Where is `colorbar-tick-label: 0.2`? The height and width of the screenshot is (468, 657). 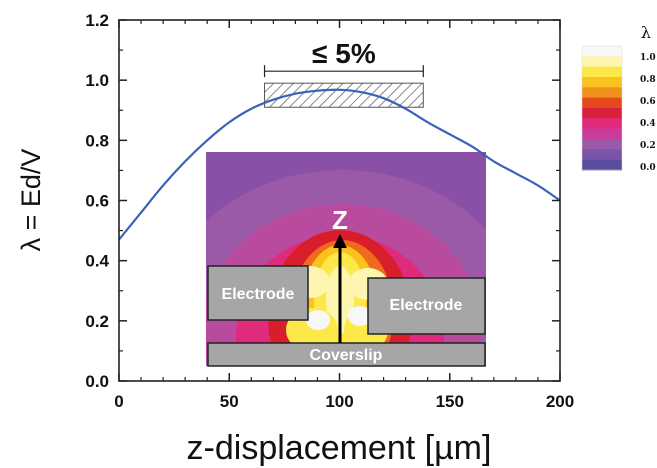
colorbar-tick-label: 0.2 is located at coordinates (648, 146).